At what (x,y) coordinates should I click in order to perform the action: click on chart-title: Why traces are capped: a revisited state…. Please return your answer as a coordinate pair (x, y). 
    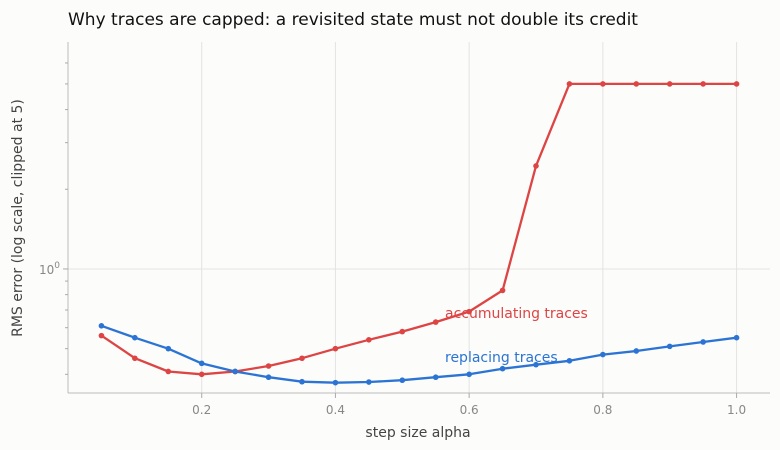
    Looking at the image, I should click on (353, 20).